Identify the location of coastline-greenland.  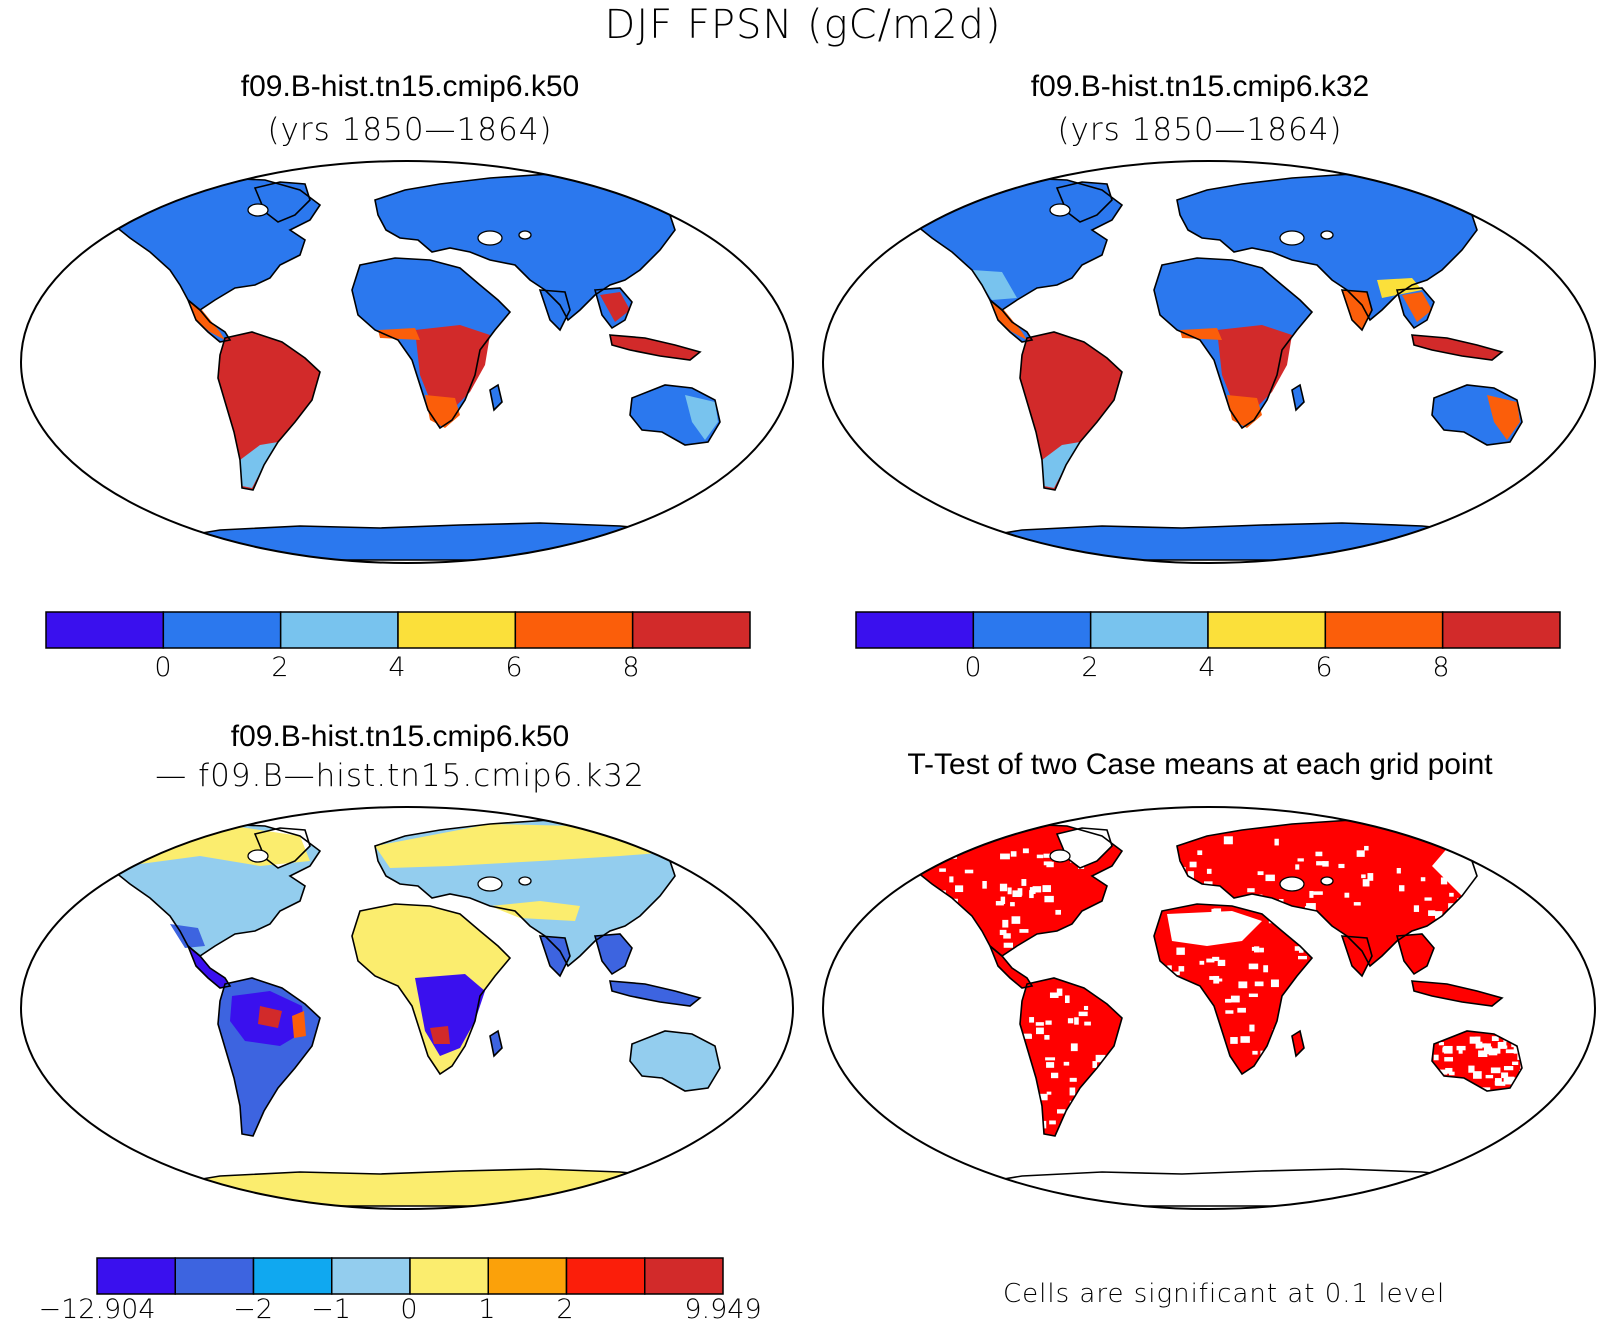
(1084, 848).